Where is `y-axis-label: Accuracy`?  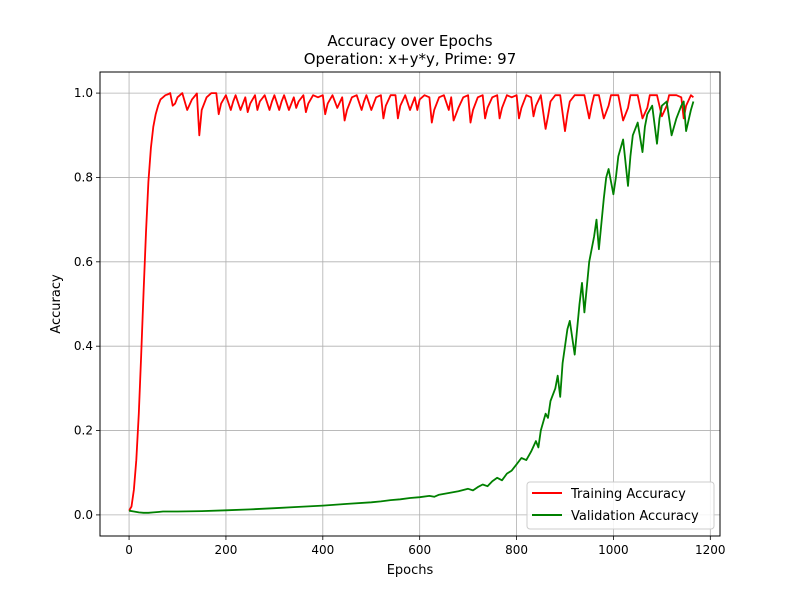 y-axis-label: Accuracy is located at coordinates (56, 304).